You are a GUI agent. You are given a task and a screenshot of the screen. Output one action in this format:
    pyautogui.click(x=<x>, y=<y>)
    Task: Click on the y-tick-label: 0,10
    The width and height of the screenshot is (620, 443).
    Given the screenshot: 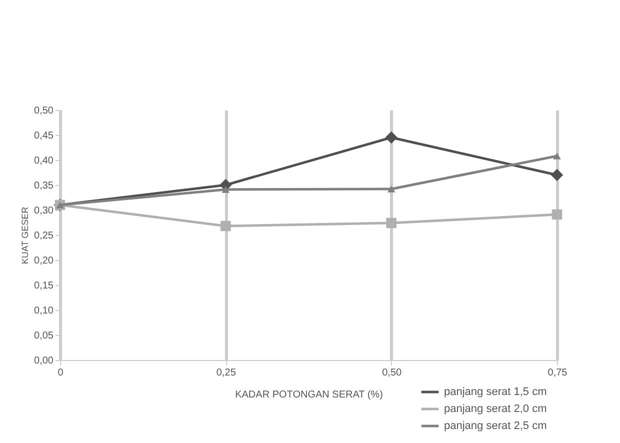 What is the action you would take?
    pyautogui.click(x=44, y=311)
    